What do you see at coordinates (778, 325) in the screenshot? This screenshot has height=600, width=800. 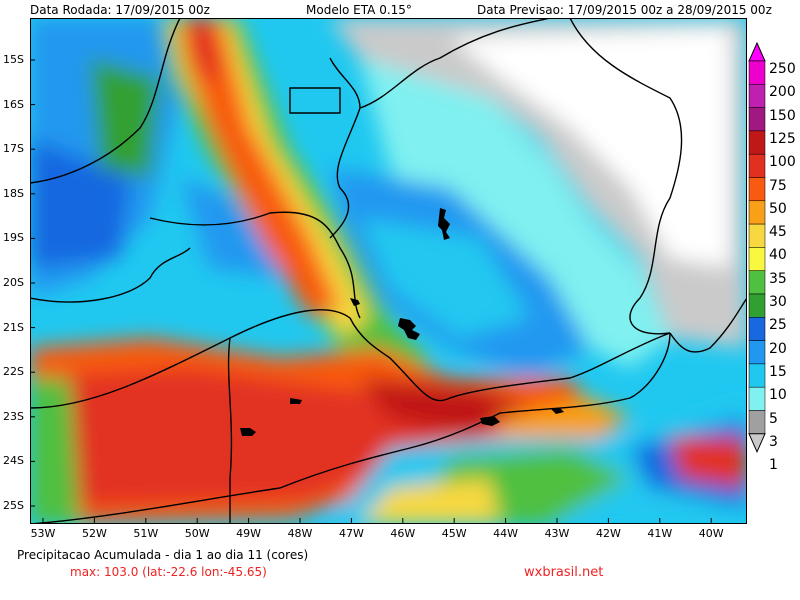 I see `colorbar-level-label: 25` at bounding box center [778, 325].